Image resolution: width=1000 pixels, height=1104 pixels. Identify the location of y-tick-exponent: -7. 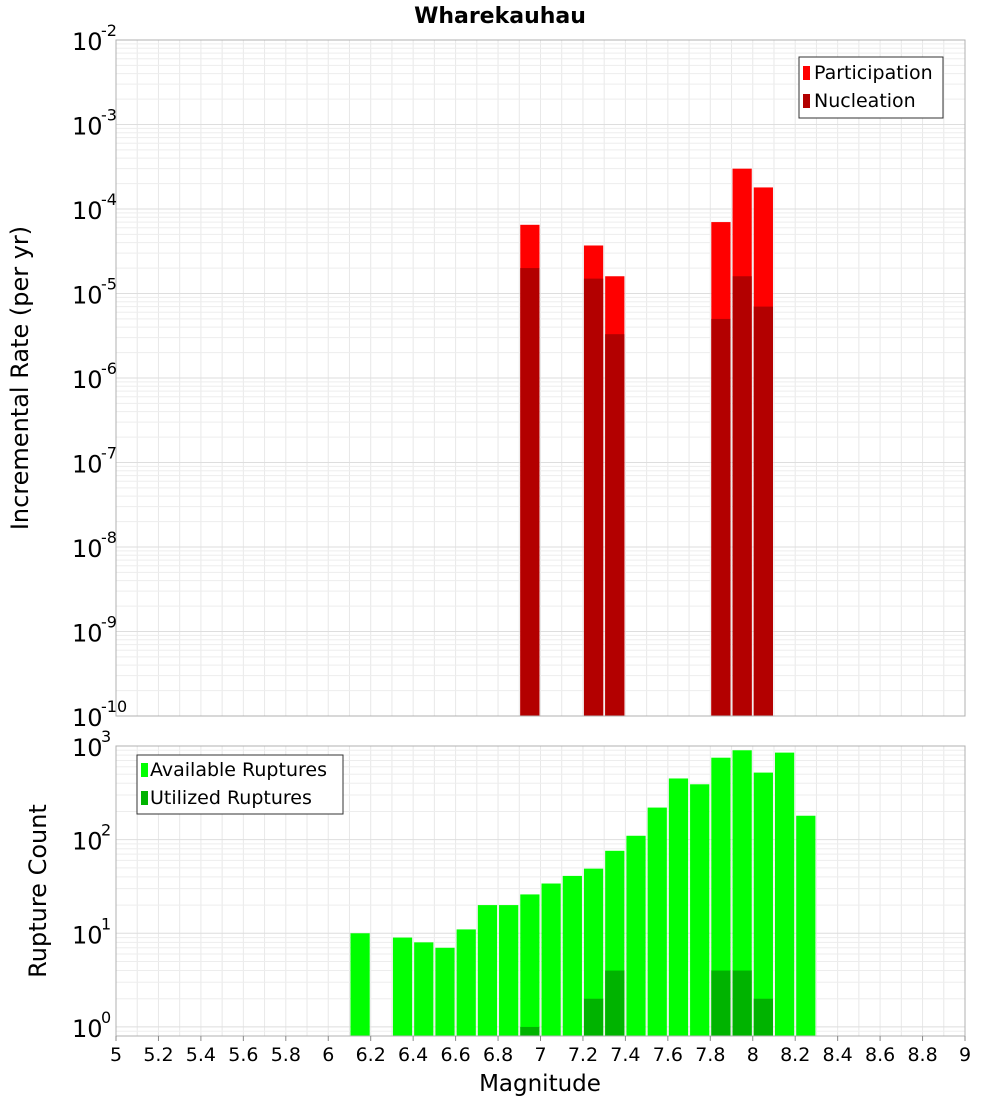
(109, 453).